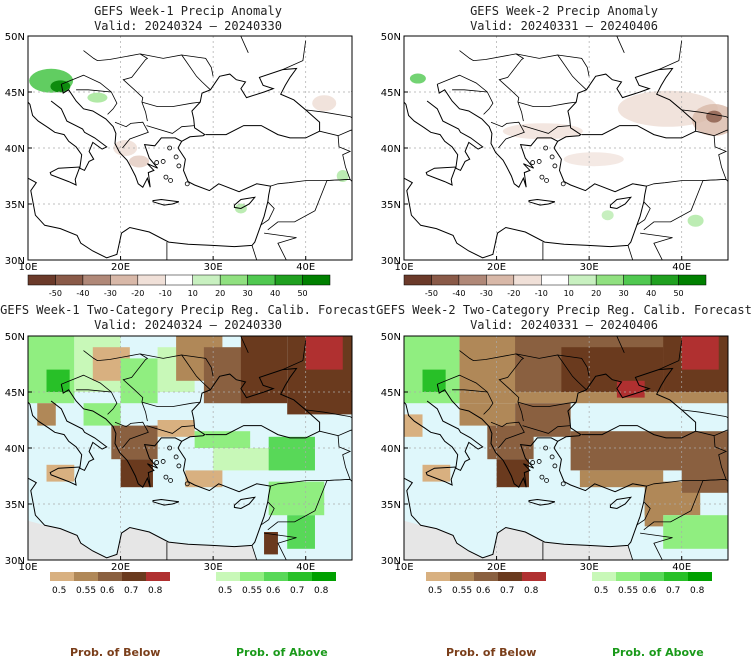 This screenshot has height=662, width=752. What do you see at coordinates (564, 325) in the screenshot?
I see `valid-range: Valid: 20240331 – 20240406` at bounding box center [564, 325].